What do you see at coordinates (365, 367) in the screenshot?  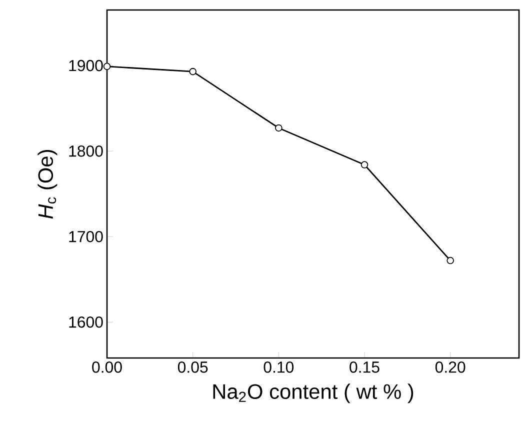 I see `x-tick-label: 0.15` at bounding box center [365, 367].